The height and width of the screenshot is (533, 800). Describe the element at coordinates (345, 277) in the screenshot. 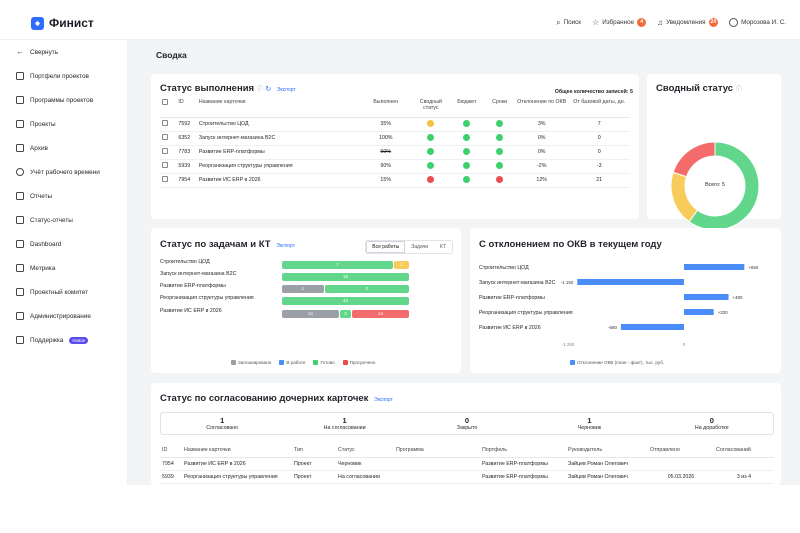

I see `task-bar-segment: 16` at that location.